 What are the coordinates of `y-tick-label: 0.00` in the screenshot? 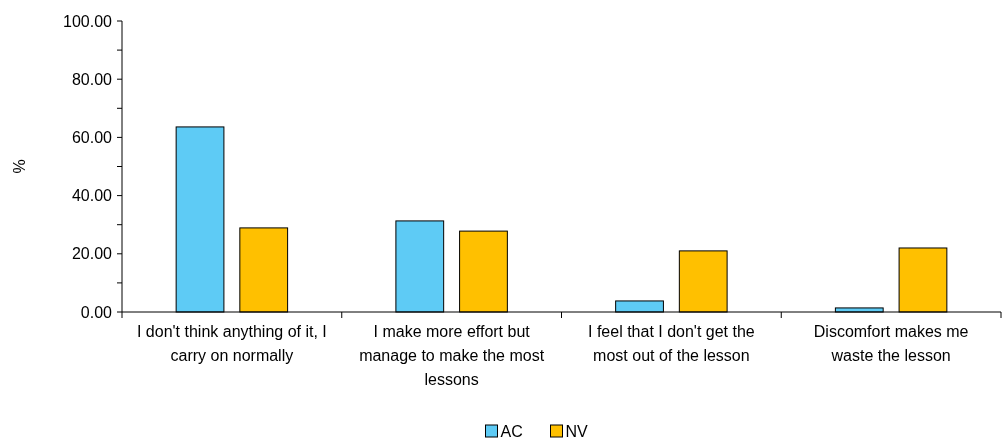 It's located at (96, 312).